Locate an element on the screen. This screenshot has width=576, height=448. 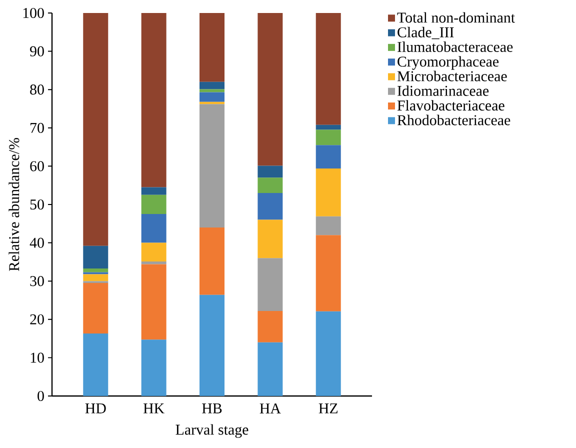
legend-label: Idiomarinaceae is located at coordinates (443, 90).